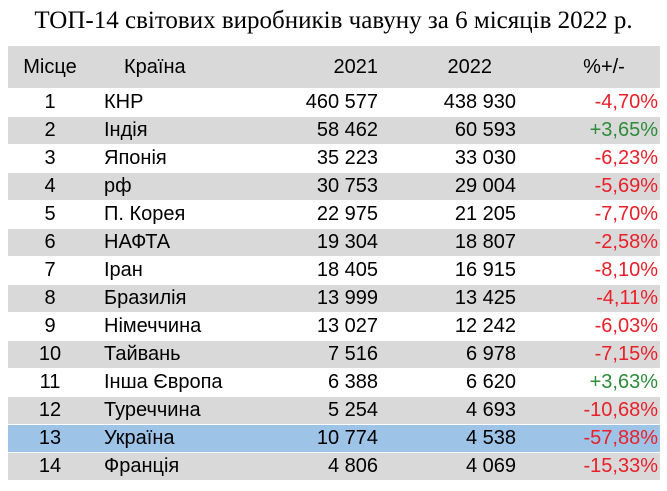 This screenshot has height=491, width=667. Describe the element at coordinates (50, 326) in the screenshot. I see `cell-place: 9` at that location.